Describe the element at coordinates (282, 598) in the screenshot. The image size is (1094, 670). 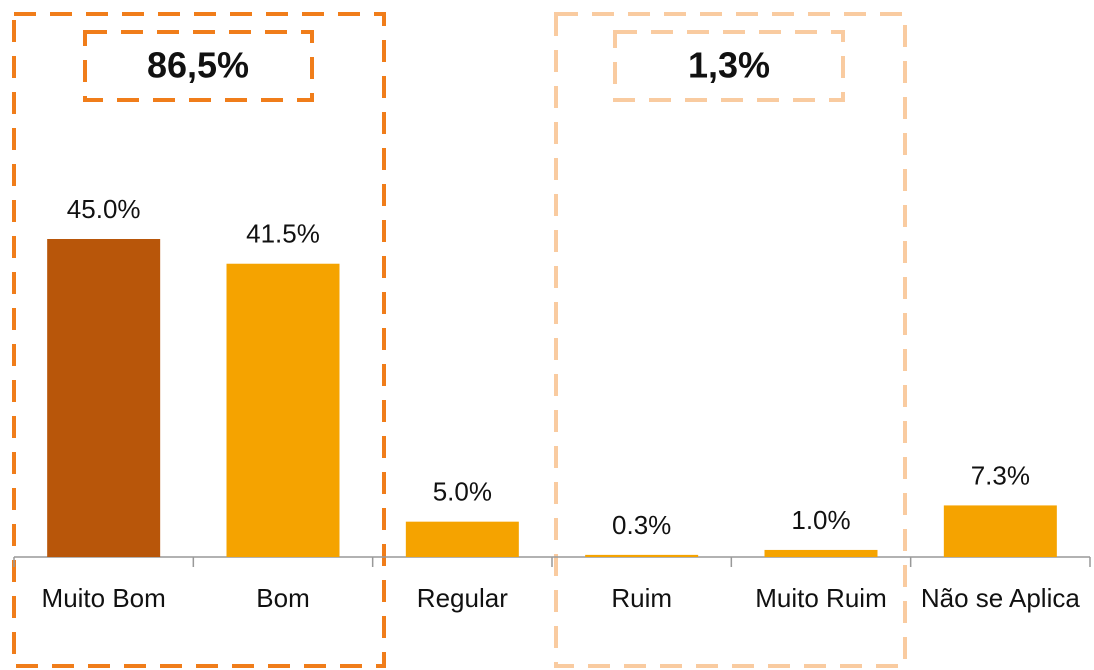
I see `x-tick-label: Bom` at that location.